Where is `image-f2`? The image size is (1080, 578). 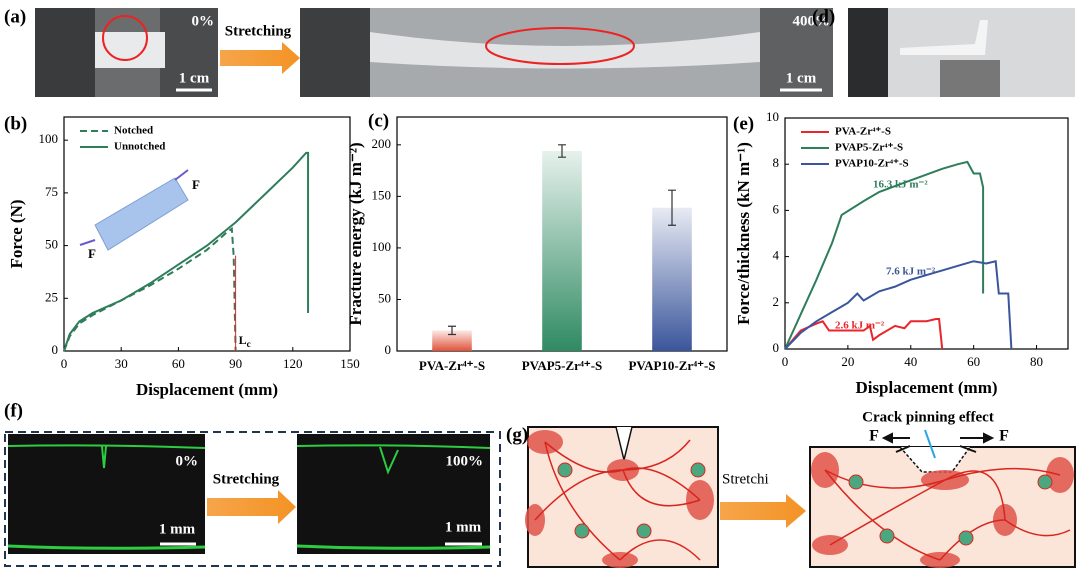 image-f2 is located at coordinates (393, 494).